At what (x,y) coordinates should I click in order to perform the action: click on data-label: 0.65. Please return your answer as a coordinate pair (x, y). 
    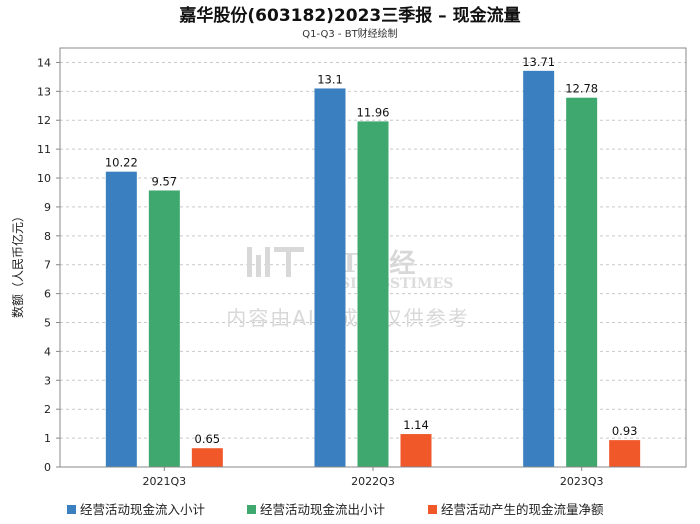
    Looking at the image, I should click on (208, 439).